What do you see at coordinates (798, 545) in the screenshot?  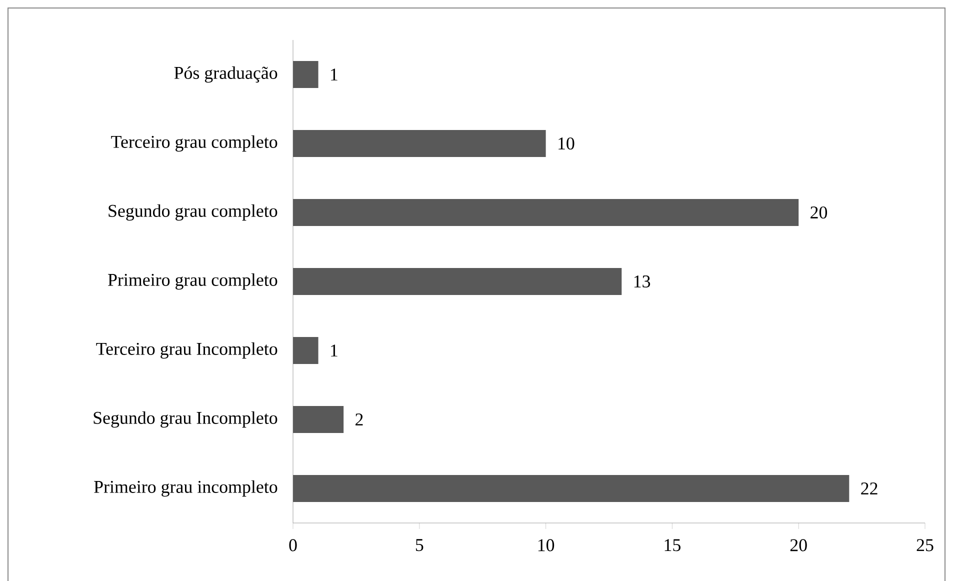 I see `x-tick-label: 20` at bounding box center [798, 545].